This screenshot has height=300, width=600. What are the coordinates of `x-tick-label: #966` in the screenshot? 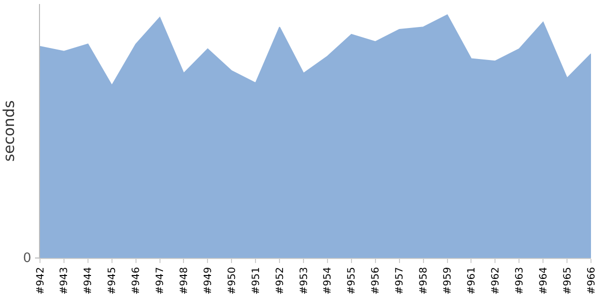 It's located at (592, 280).